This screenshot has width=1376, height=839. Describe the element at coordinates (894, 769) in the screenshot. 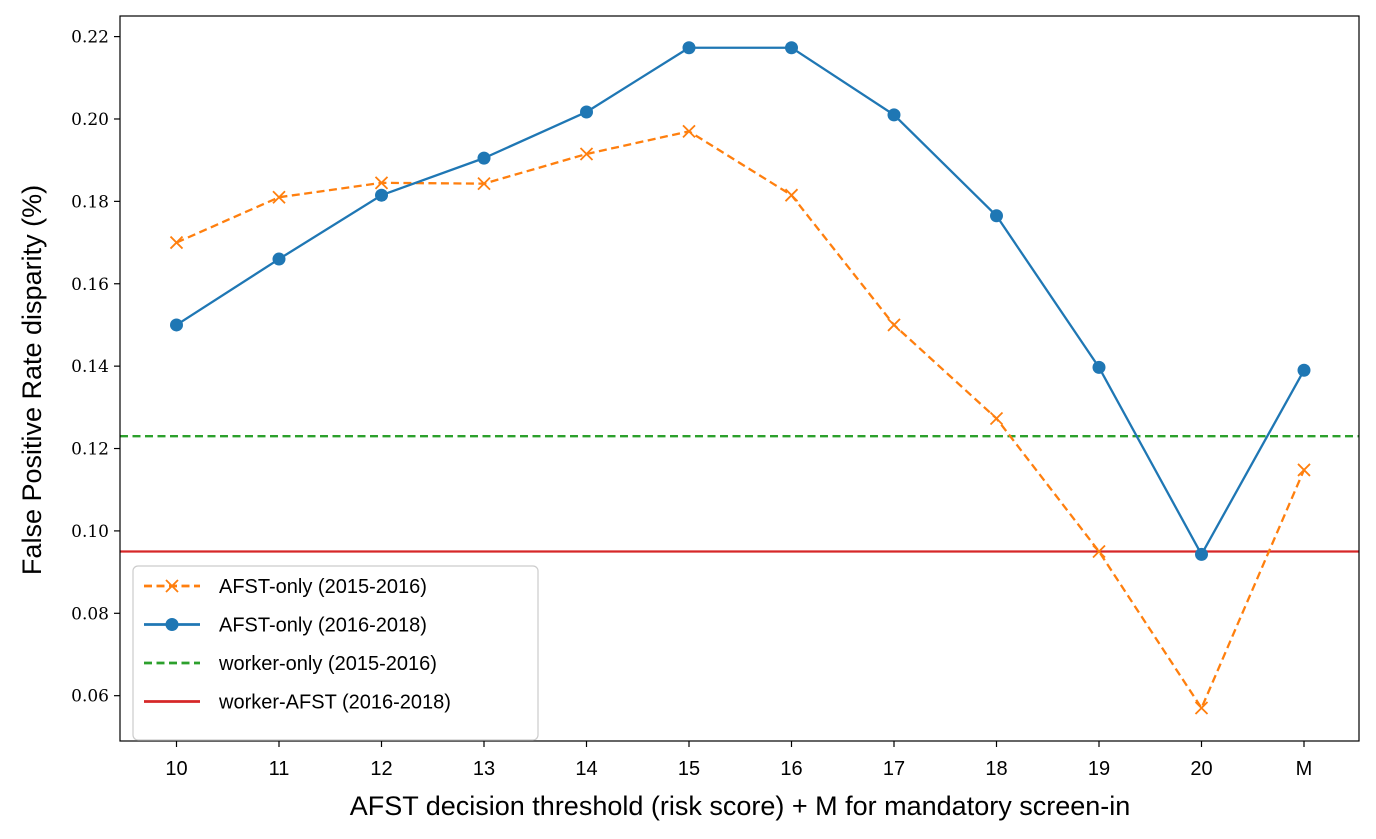

I see `x-tick-label: 17` at that location.